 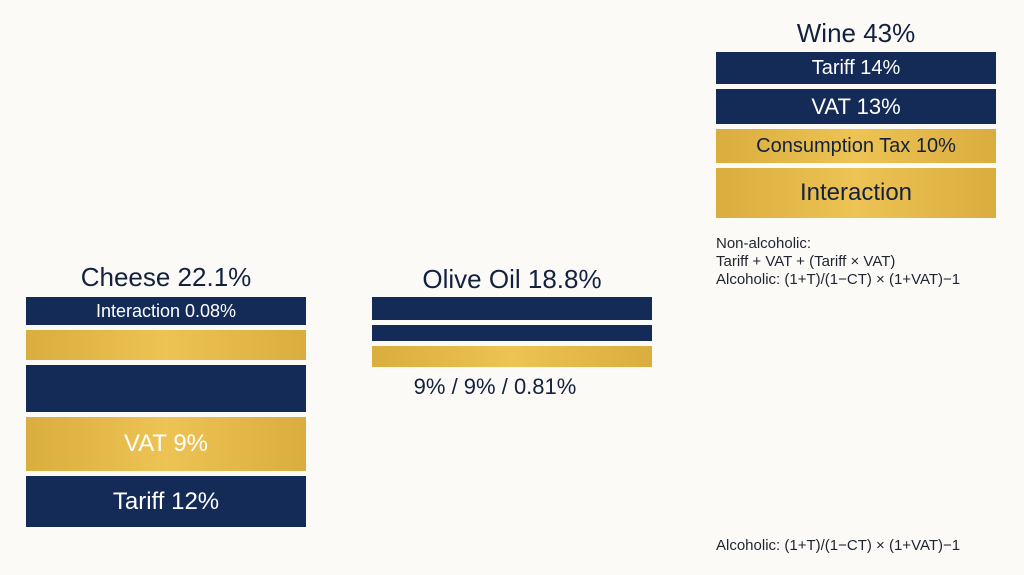 I want to click on formula-line-1: Non-alcoholic:, so click(x=764, y=243).